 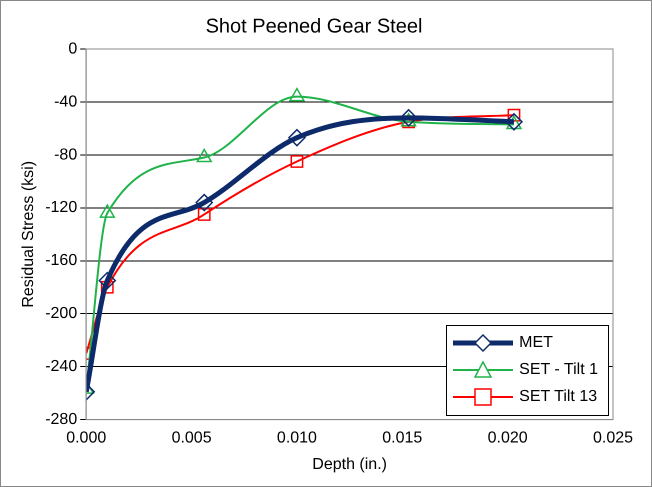 What do you see at coordinates (402, 438) in the screenshot?
I see `x-tick-label: 0.015` at bounding box center [402, 438].